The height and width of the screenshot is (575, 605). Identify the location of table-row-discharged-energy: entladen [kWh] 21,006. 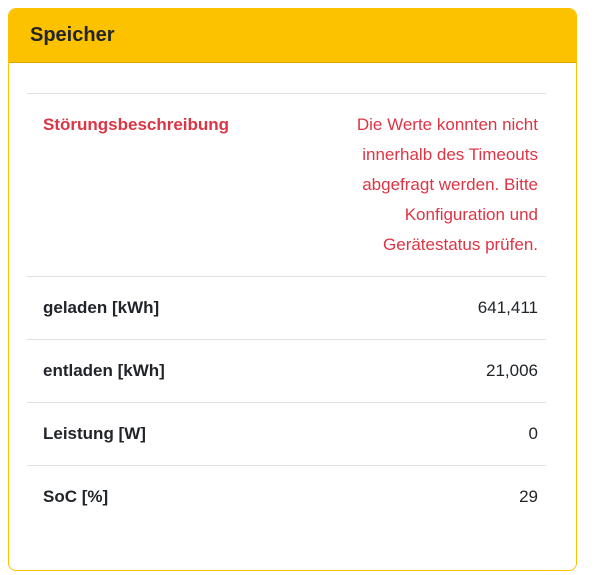
(286, 371).